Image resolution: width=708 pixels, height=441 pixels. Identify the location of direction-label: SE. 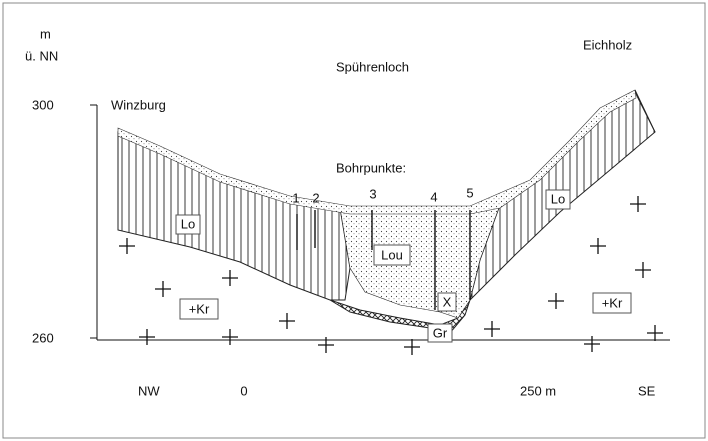
(647, 390).